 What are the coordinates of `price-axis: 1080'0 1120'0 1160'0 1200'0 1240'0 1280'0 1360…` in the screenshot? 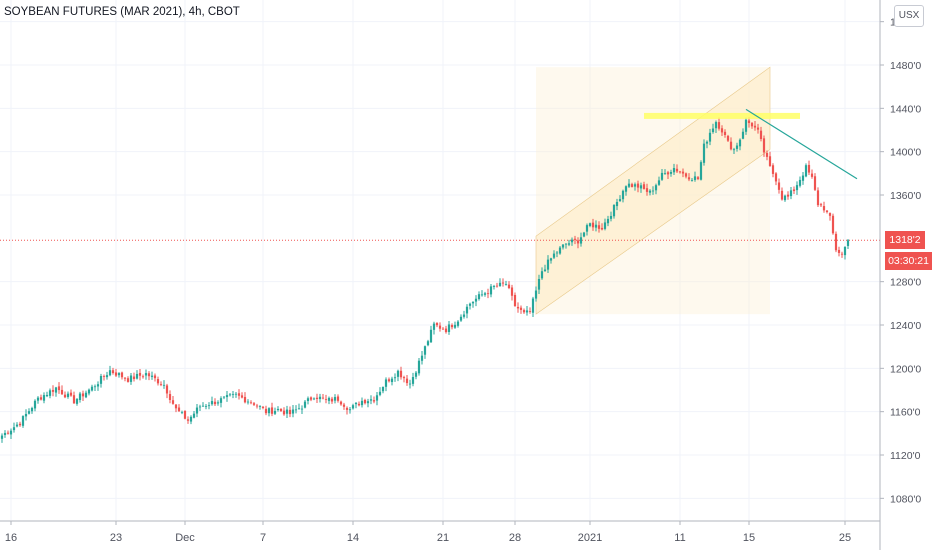 It's located at (900, 261).